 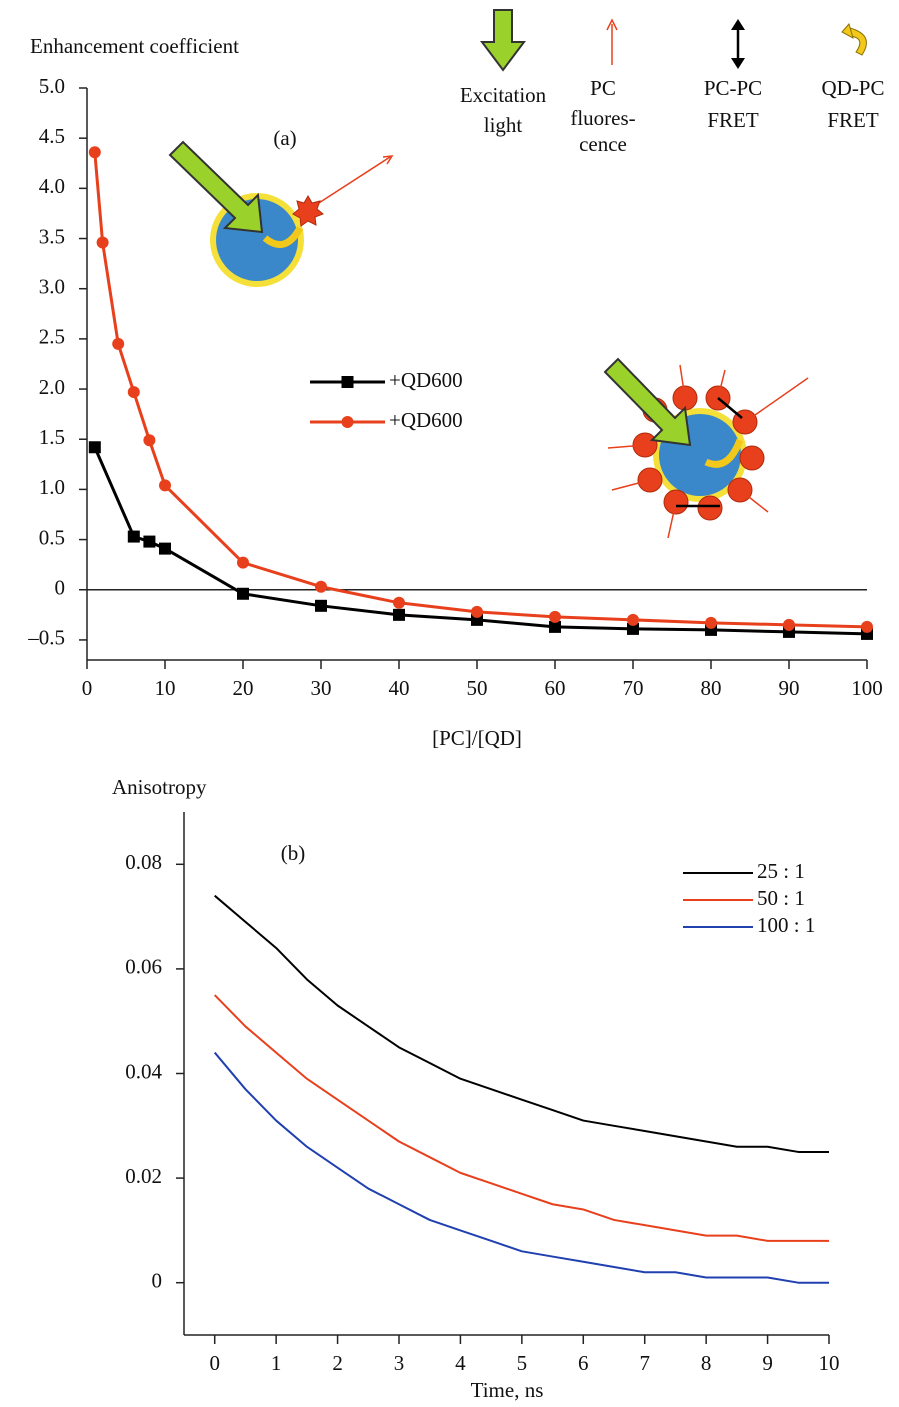 I want to click on icon-label: PC-PC, so click(x=733, y=88).